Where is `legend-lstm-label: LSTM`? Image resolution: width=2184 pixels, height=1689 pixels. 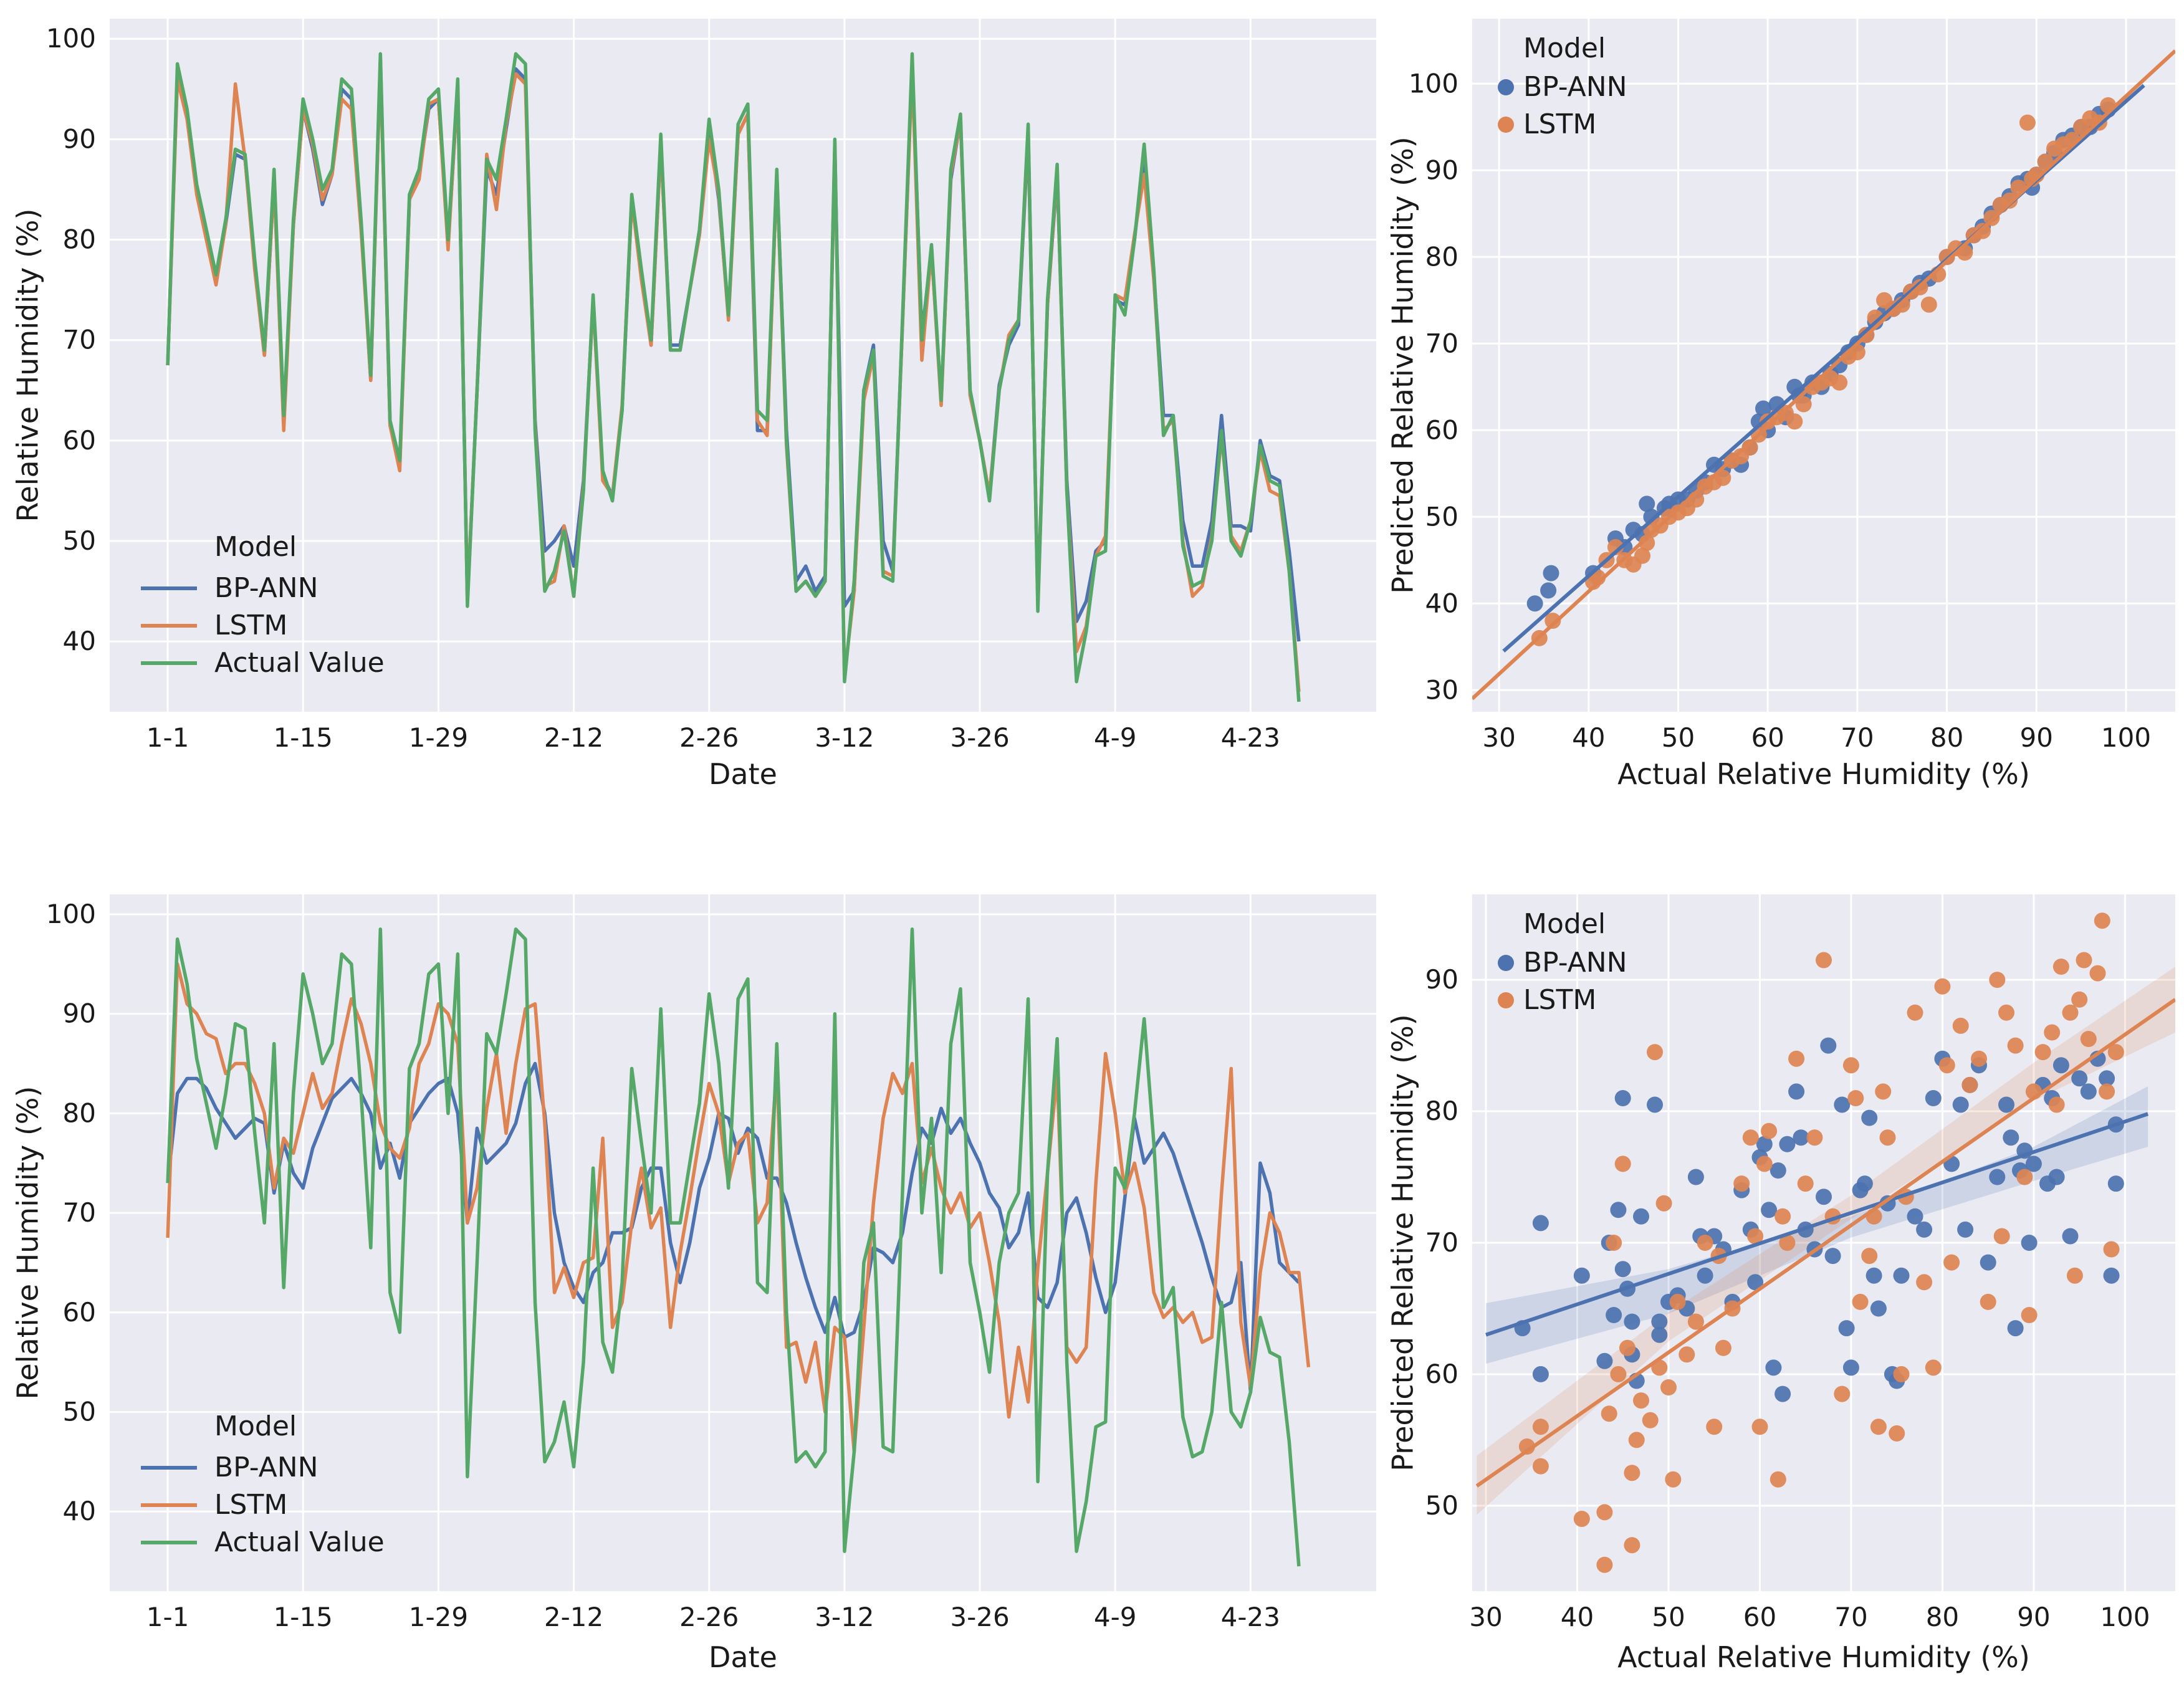
legend-lstm-label: LSTM is located at coordinates (251, 1505).